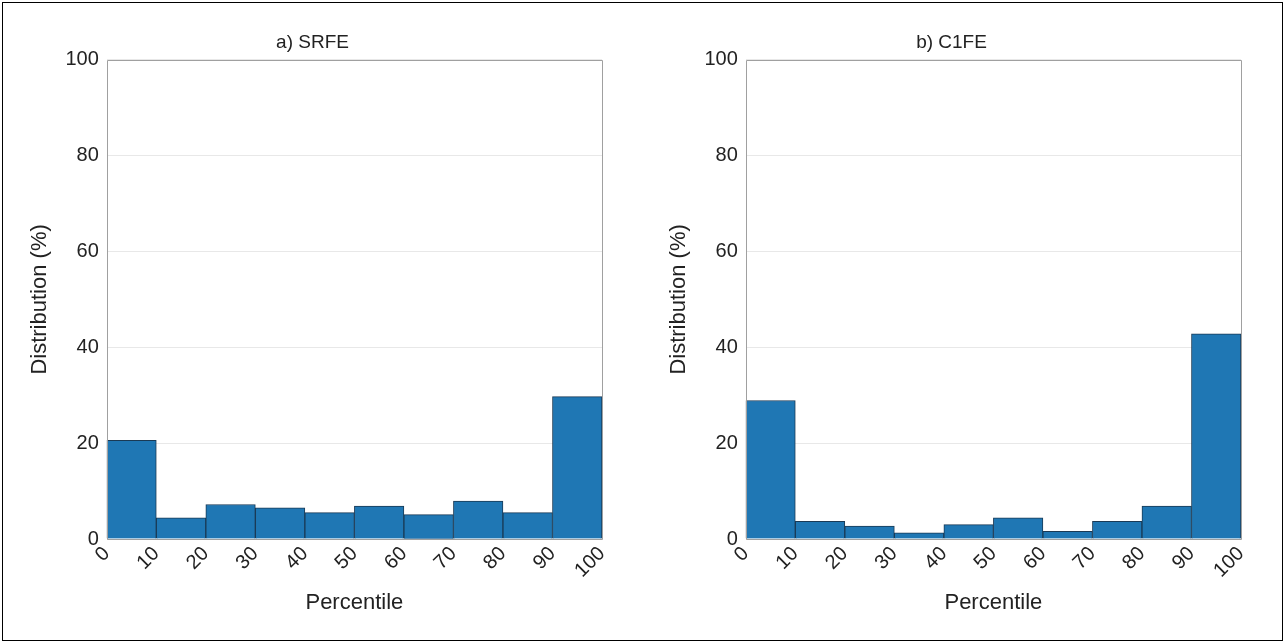 The height and width of the screenshot is (643, 1285). What do you see at coordinates (951, 41) in the screenshot?
I see `chart-title: b) C1FE` at bounding box center [951, 41].